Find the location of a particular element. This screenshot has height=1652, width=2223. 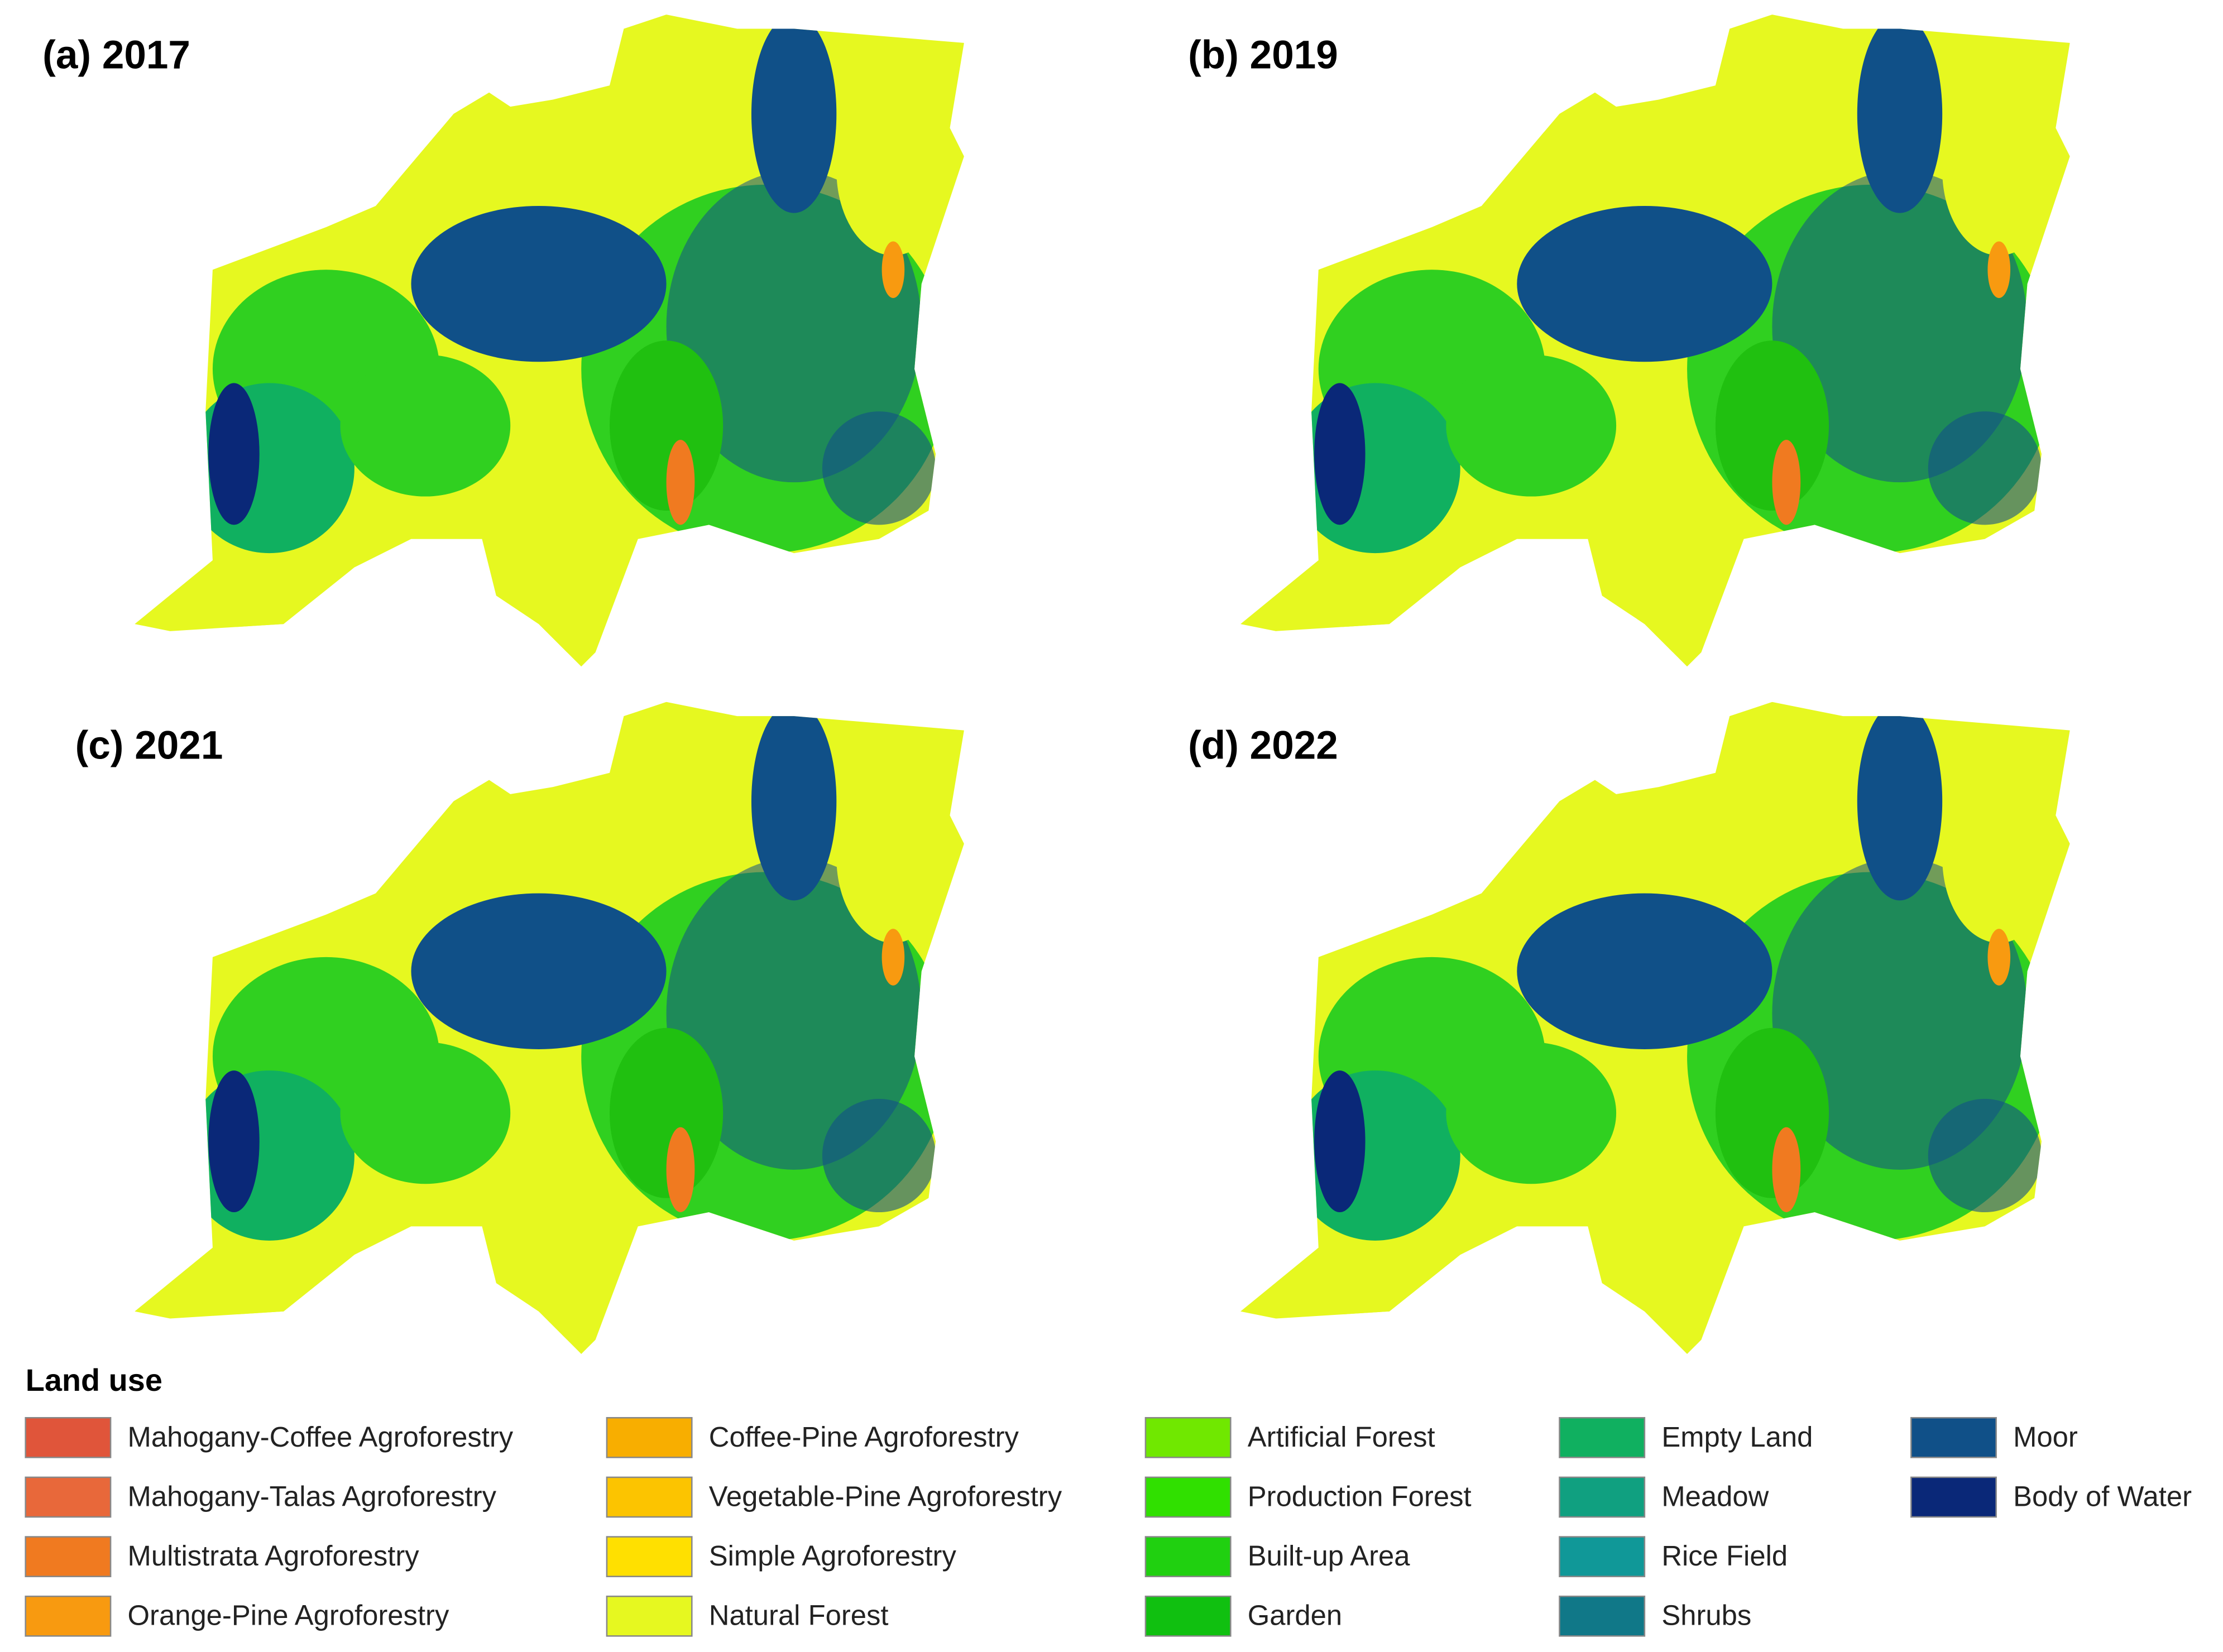

panel-title: (a) 2017 is located at coordinates (116, 55).